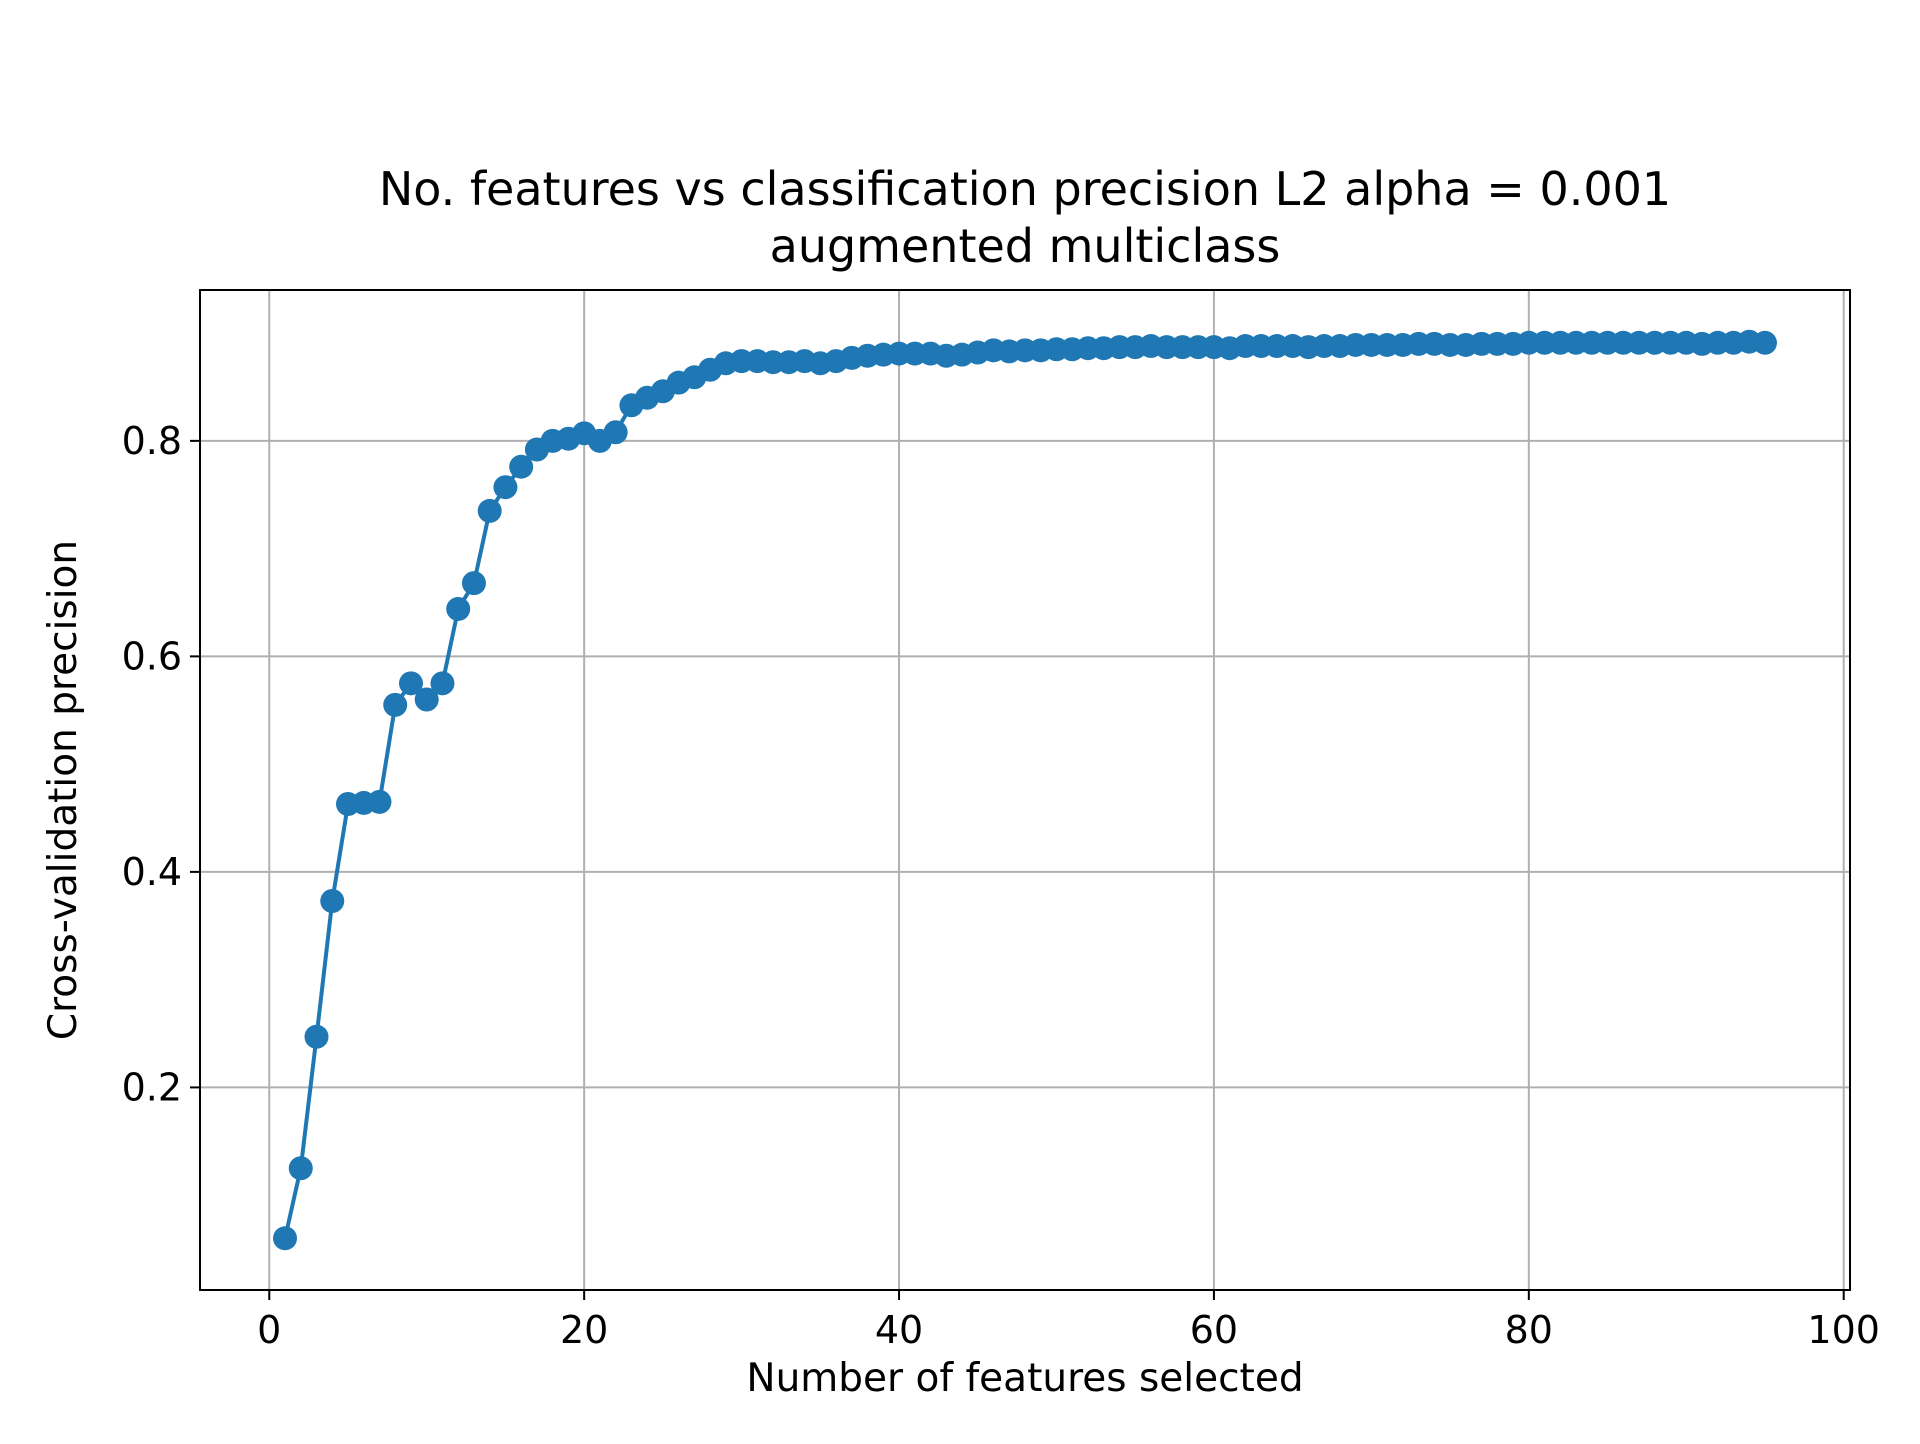 Image resolution: width=1920 pixels, height=1444 pixels. I want to click on y-tick-label: 0.8, so click(152, 441).